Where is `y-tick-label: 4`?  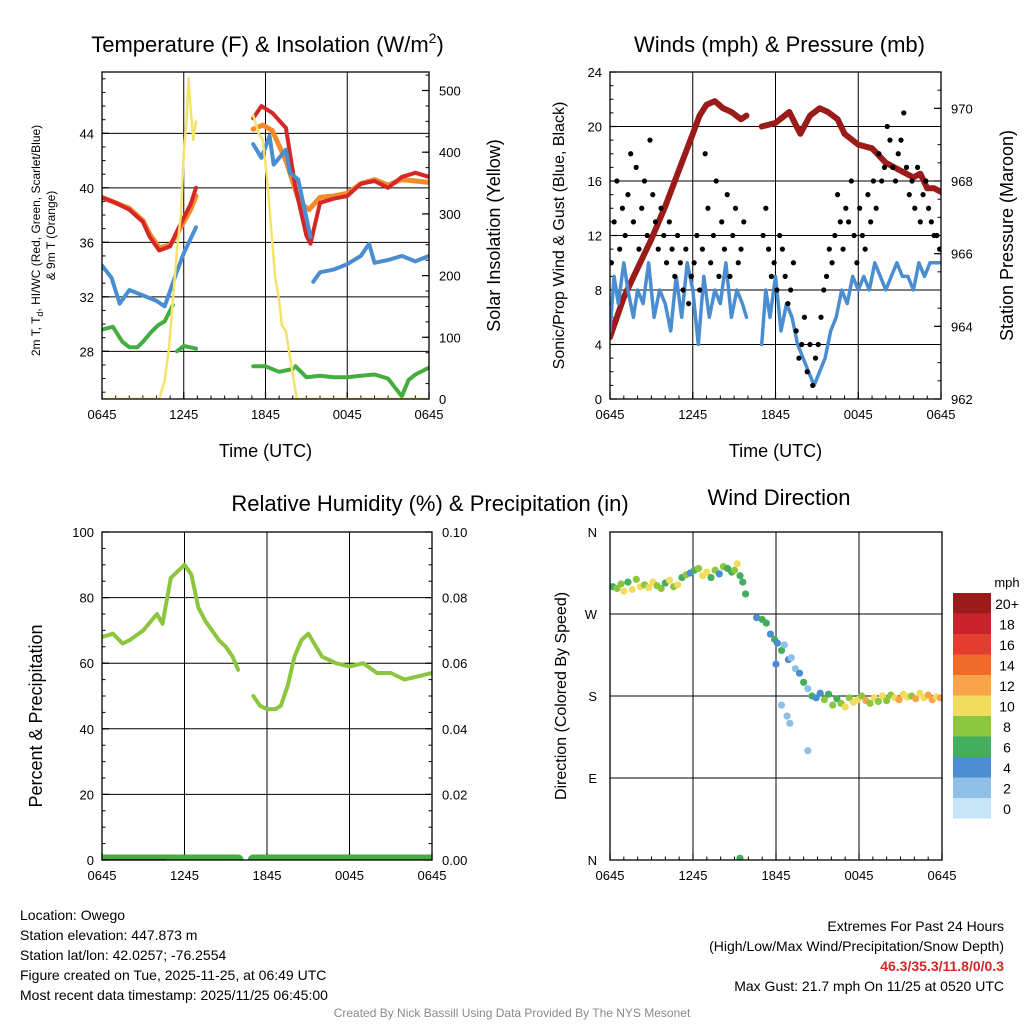
y-tick-label: 4 is located at coordinates (598, 345).